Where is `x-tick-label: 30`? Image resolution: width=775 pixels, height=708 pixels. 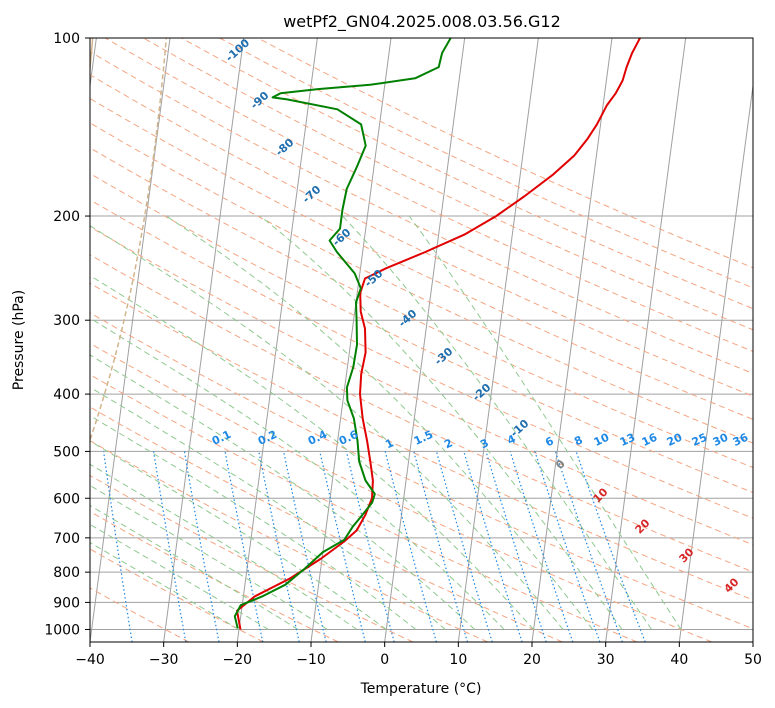 x-tick-label: 30 is located at coordinates (606, 660).